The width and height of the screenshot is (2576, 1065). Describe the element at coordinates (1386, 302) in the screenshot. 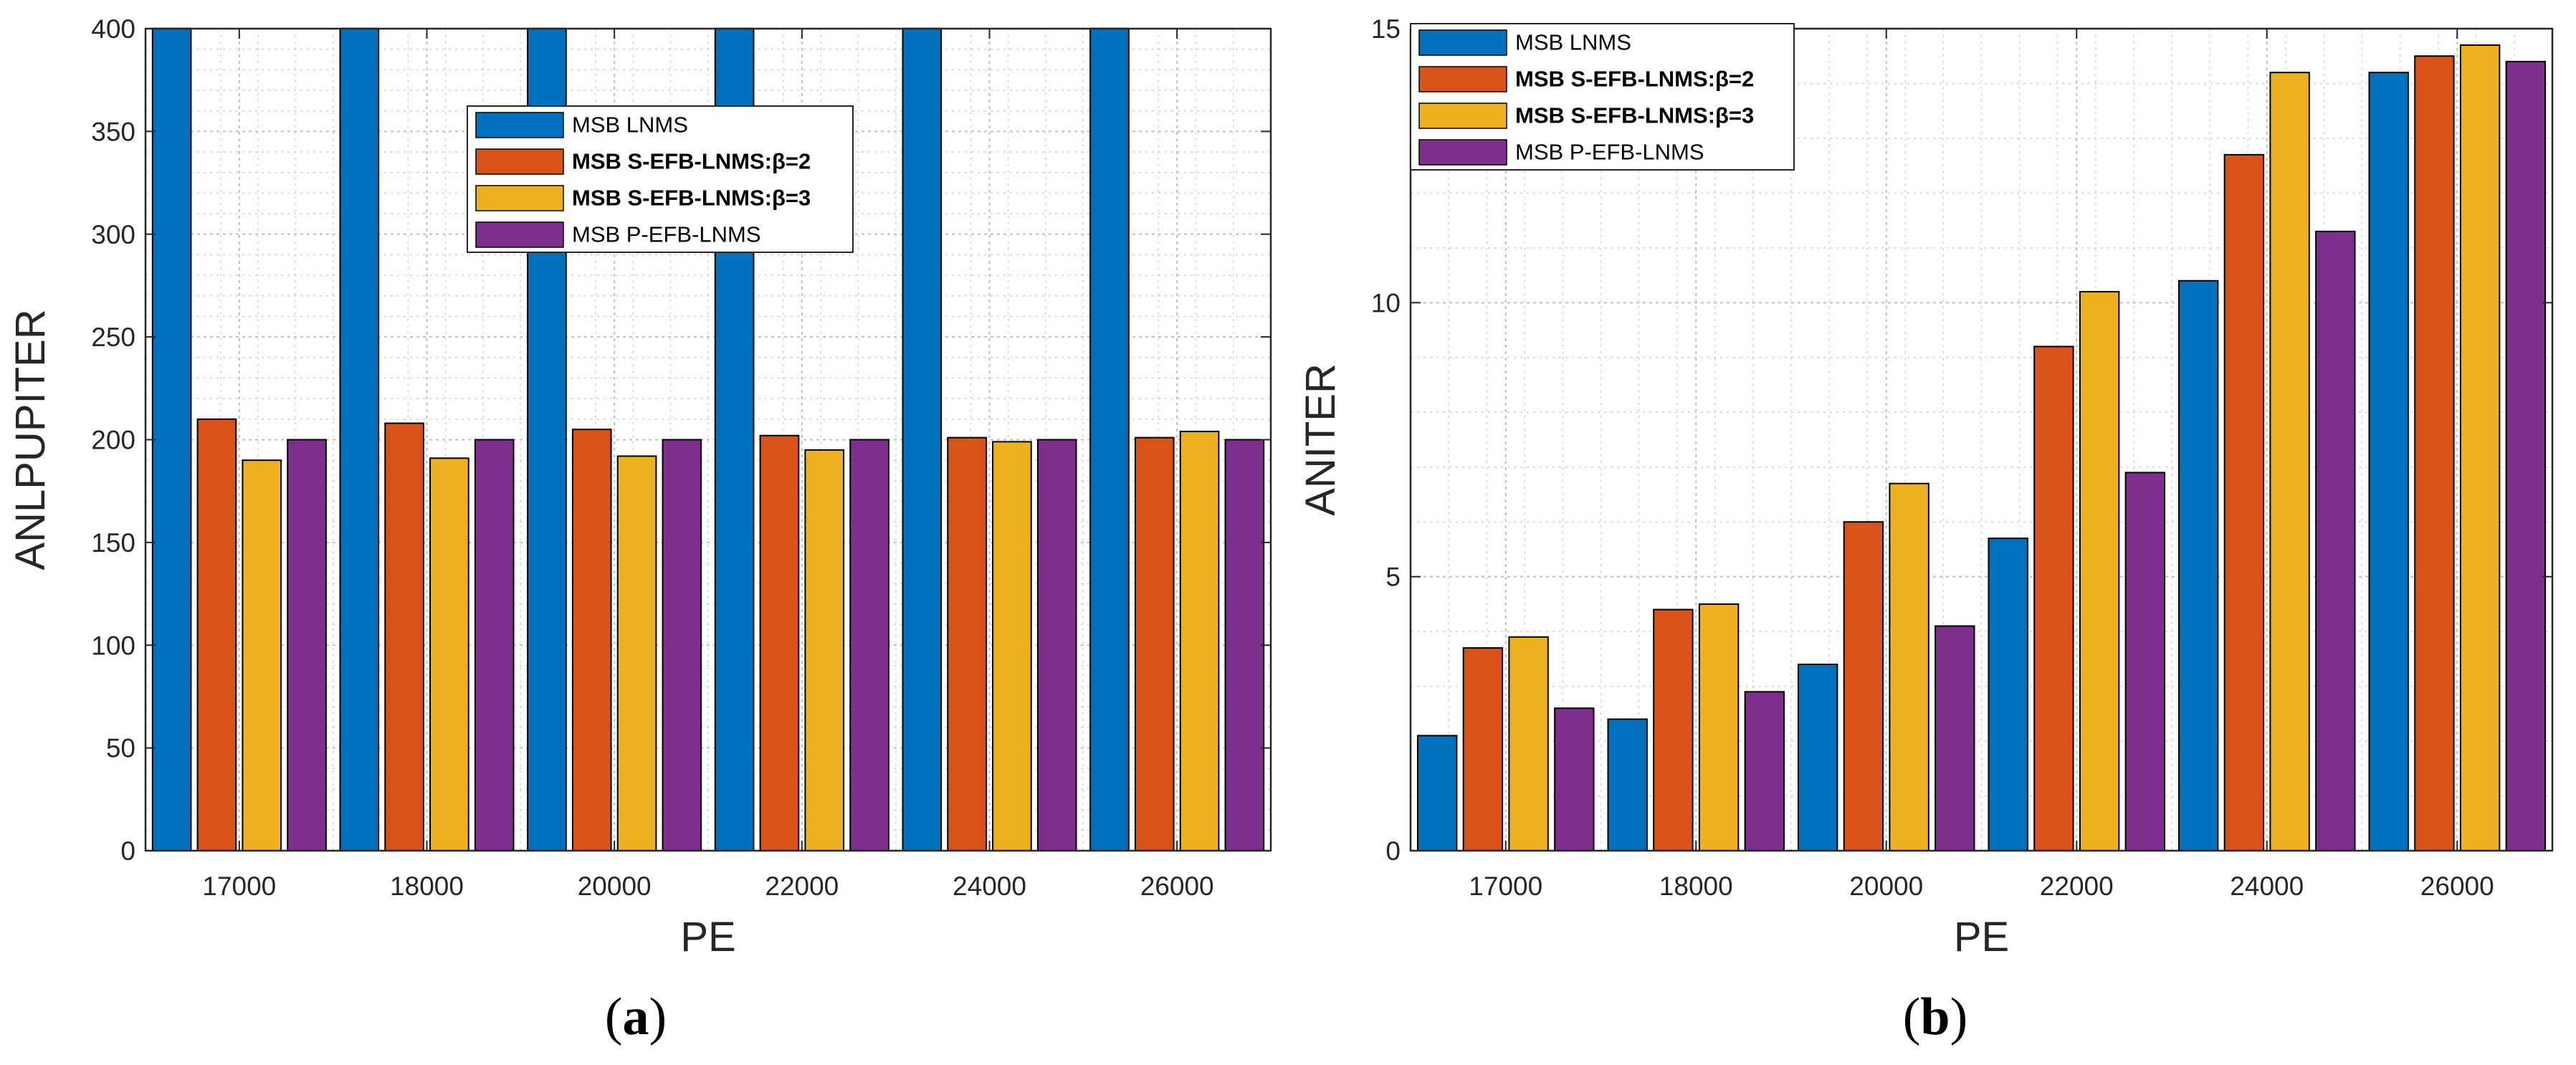

I see `y-tick-label: 10` at that location.